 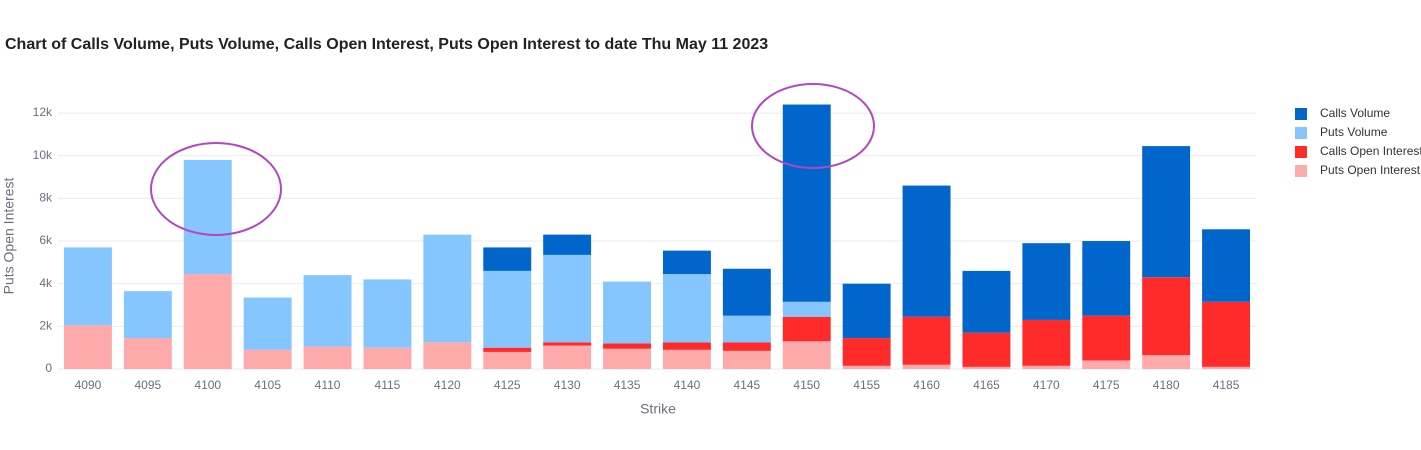 What do you see at coordinates (388, 385) in the screenshot?
I see `x-tick-label: 4115` at bounding box center [388, 385].